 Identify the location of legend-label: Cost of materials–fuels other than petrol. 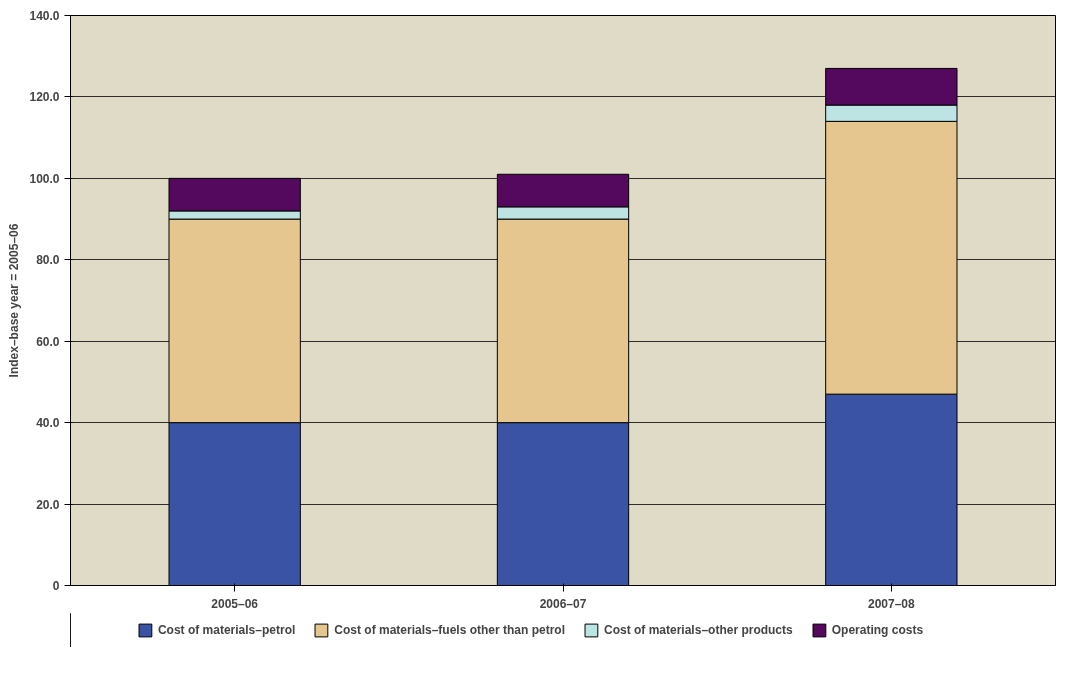
(450, 630).